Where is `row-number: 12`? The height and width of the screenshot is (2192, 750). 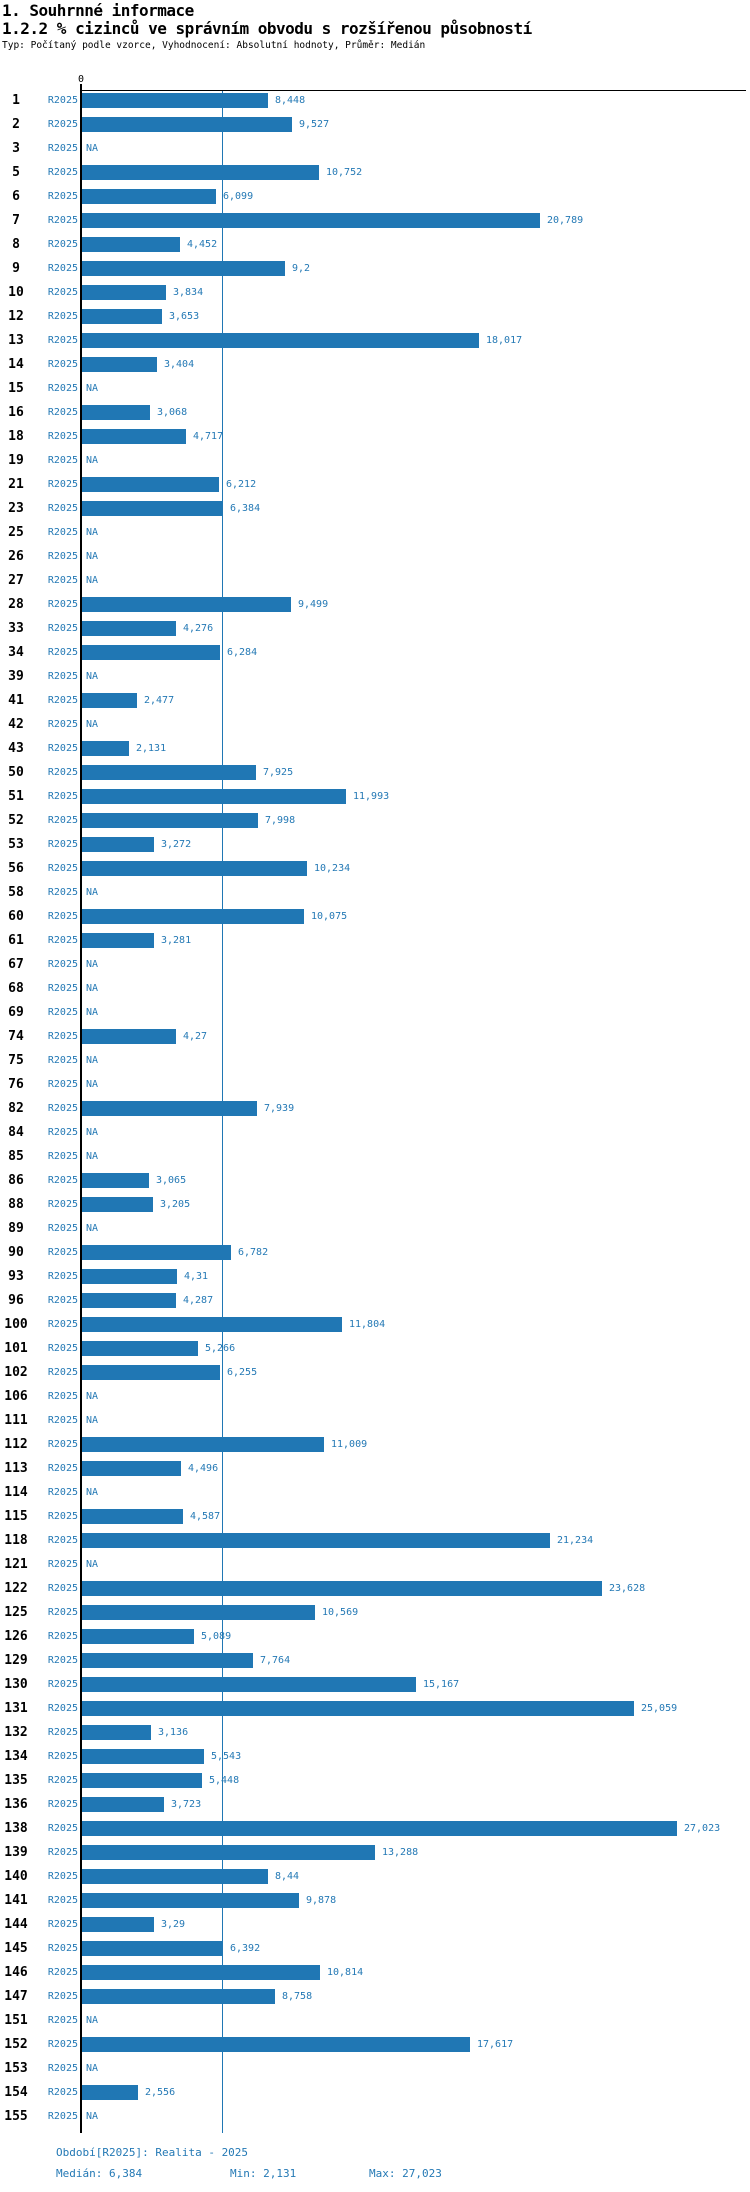 row-number: 12 is located at coordinates (16, 316).